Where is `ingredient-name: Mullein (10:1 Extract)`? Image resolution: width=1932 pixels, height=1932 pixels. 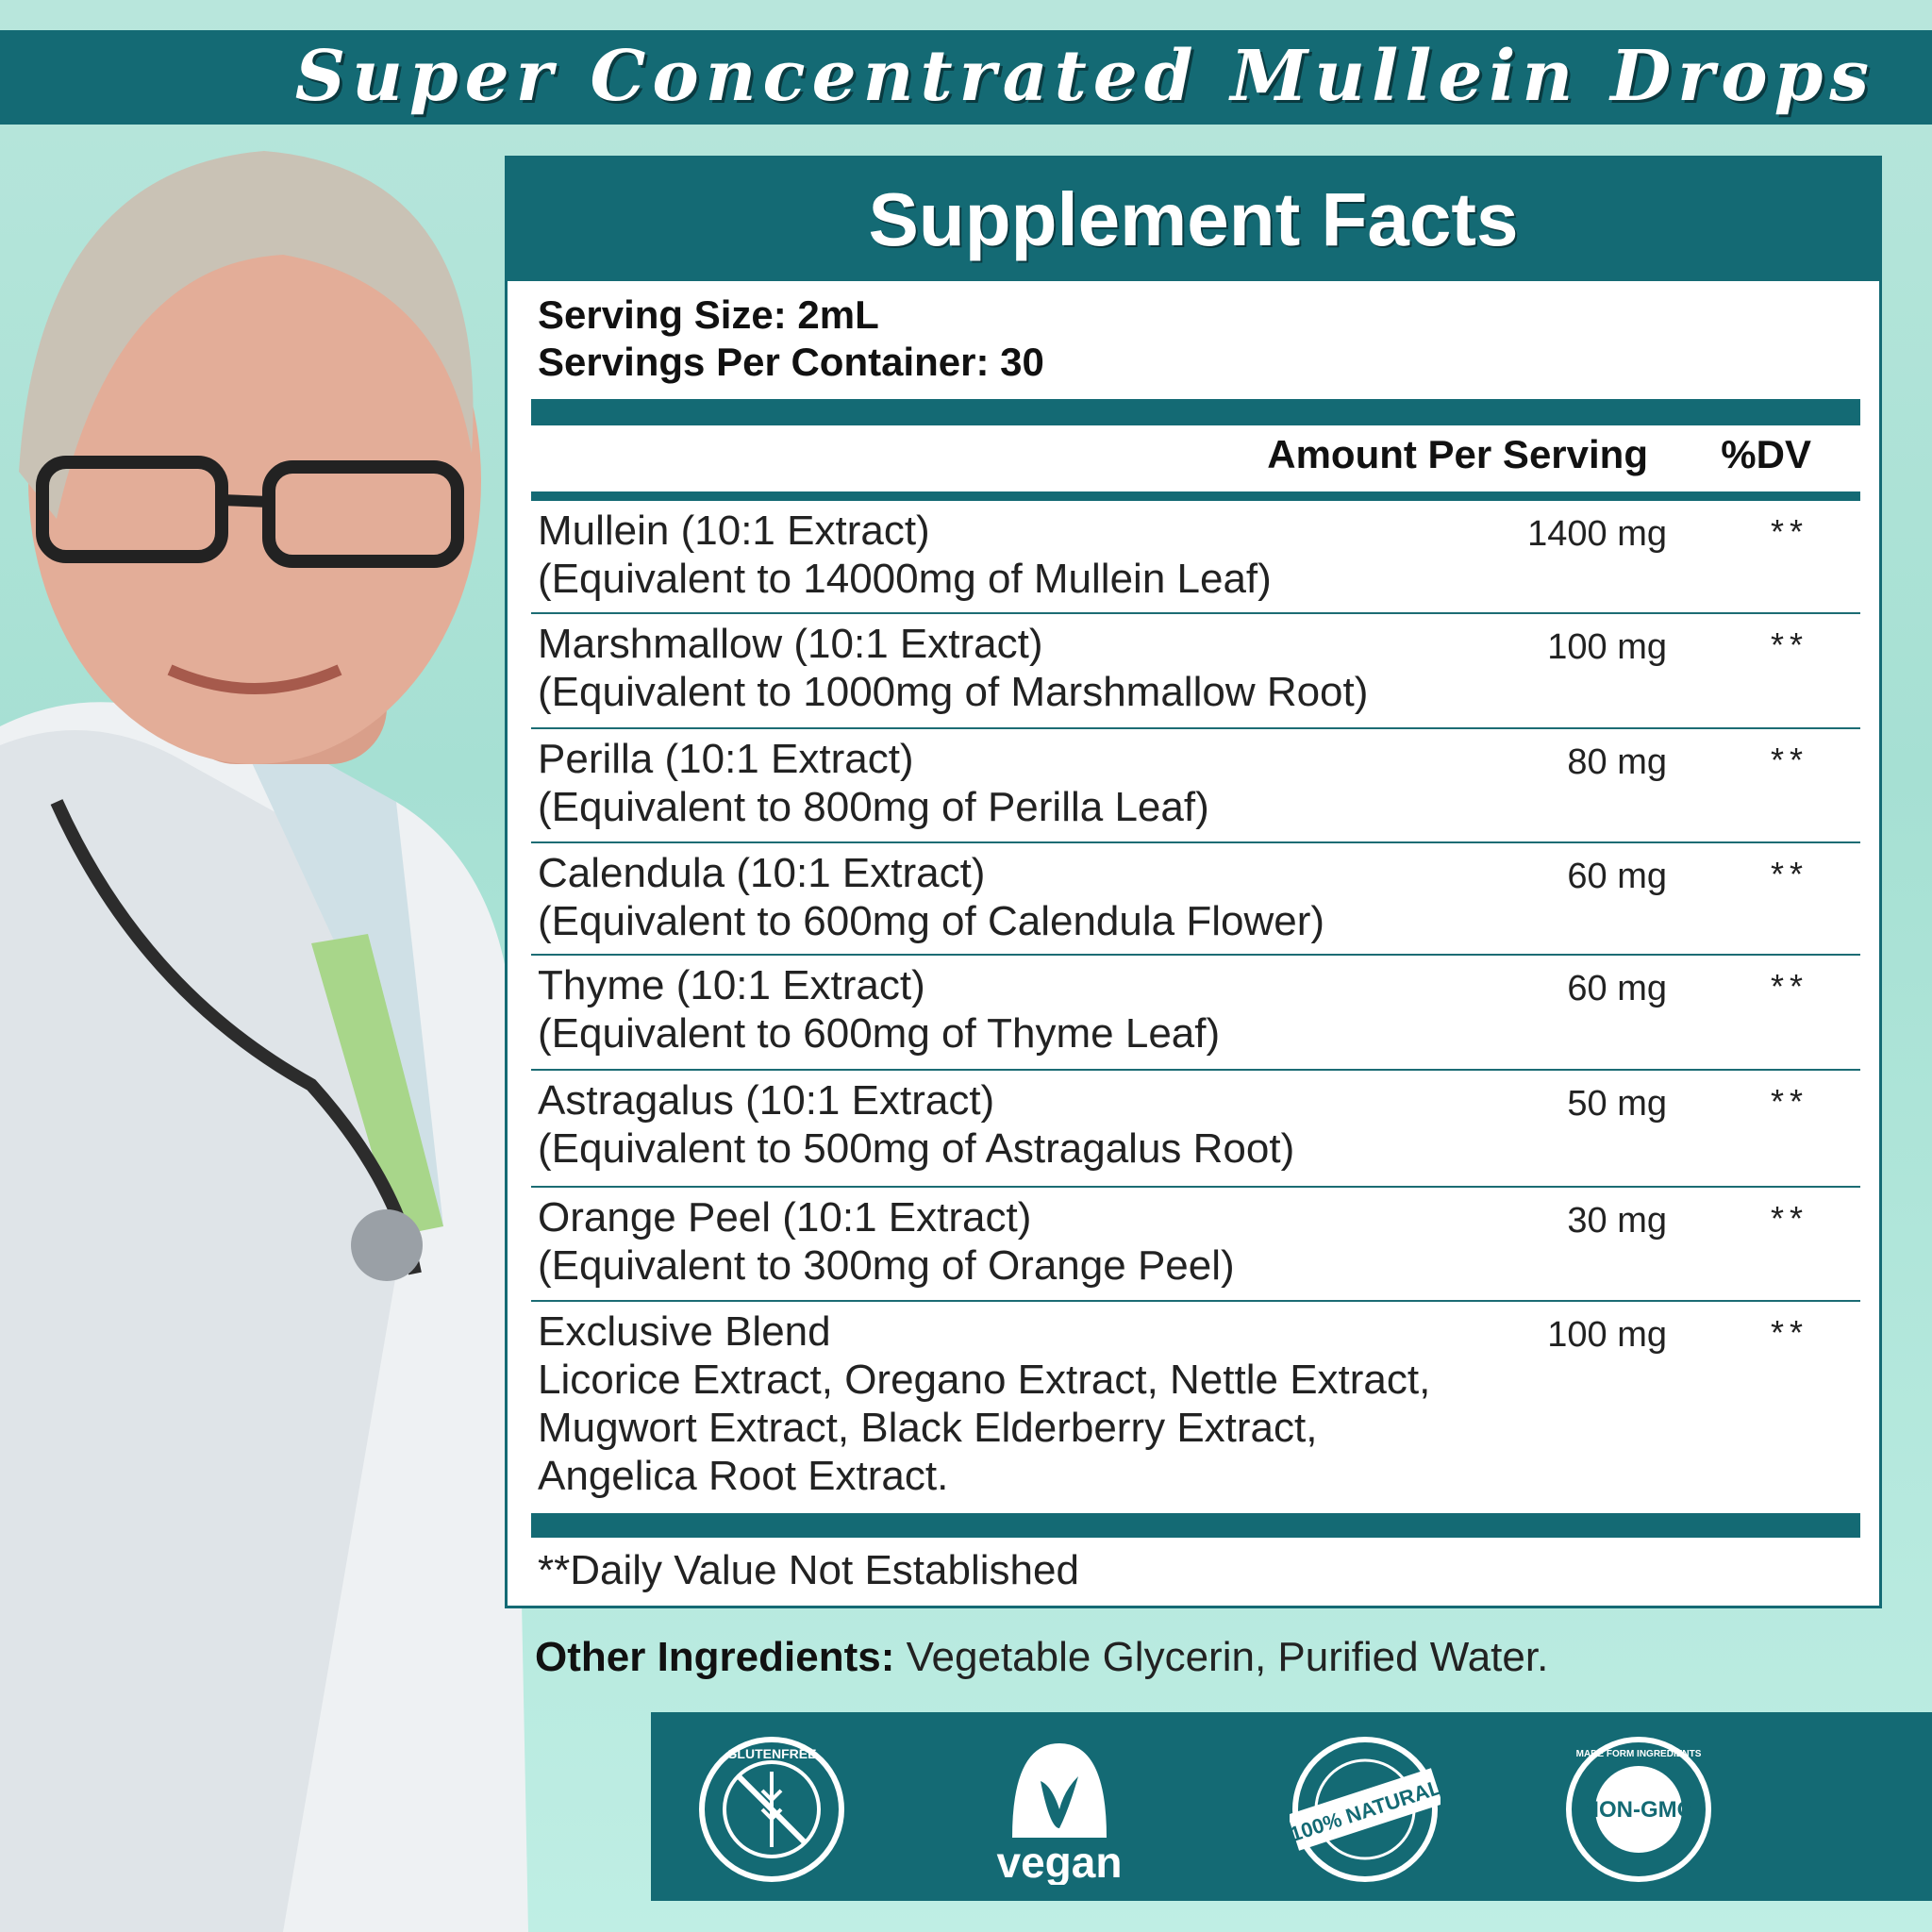
ingredient-name: Mullein (10:1 Extract) is located at coordinates (734, 531).